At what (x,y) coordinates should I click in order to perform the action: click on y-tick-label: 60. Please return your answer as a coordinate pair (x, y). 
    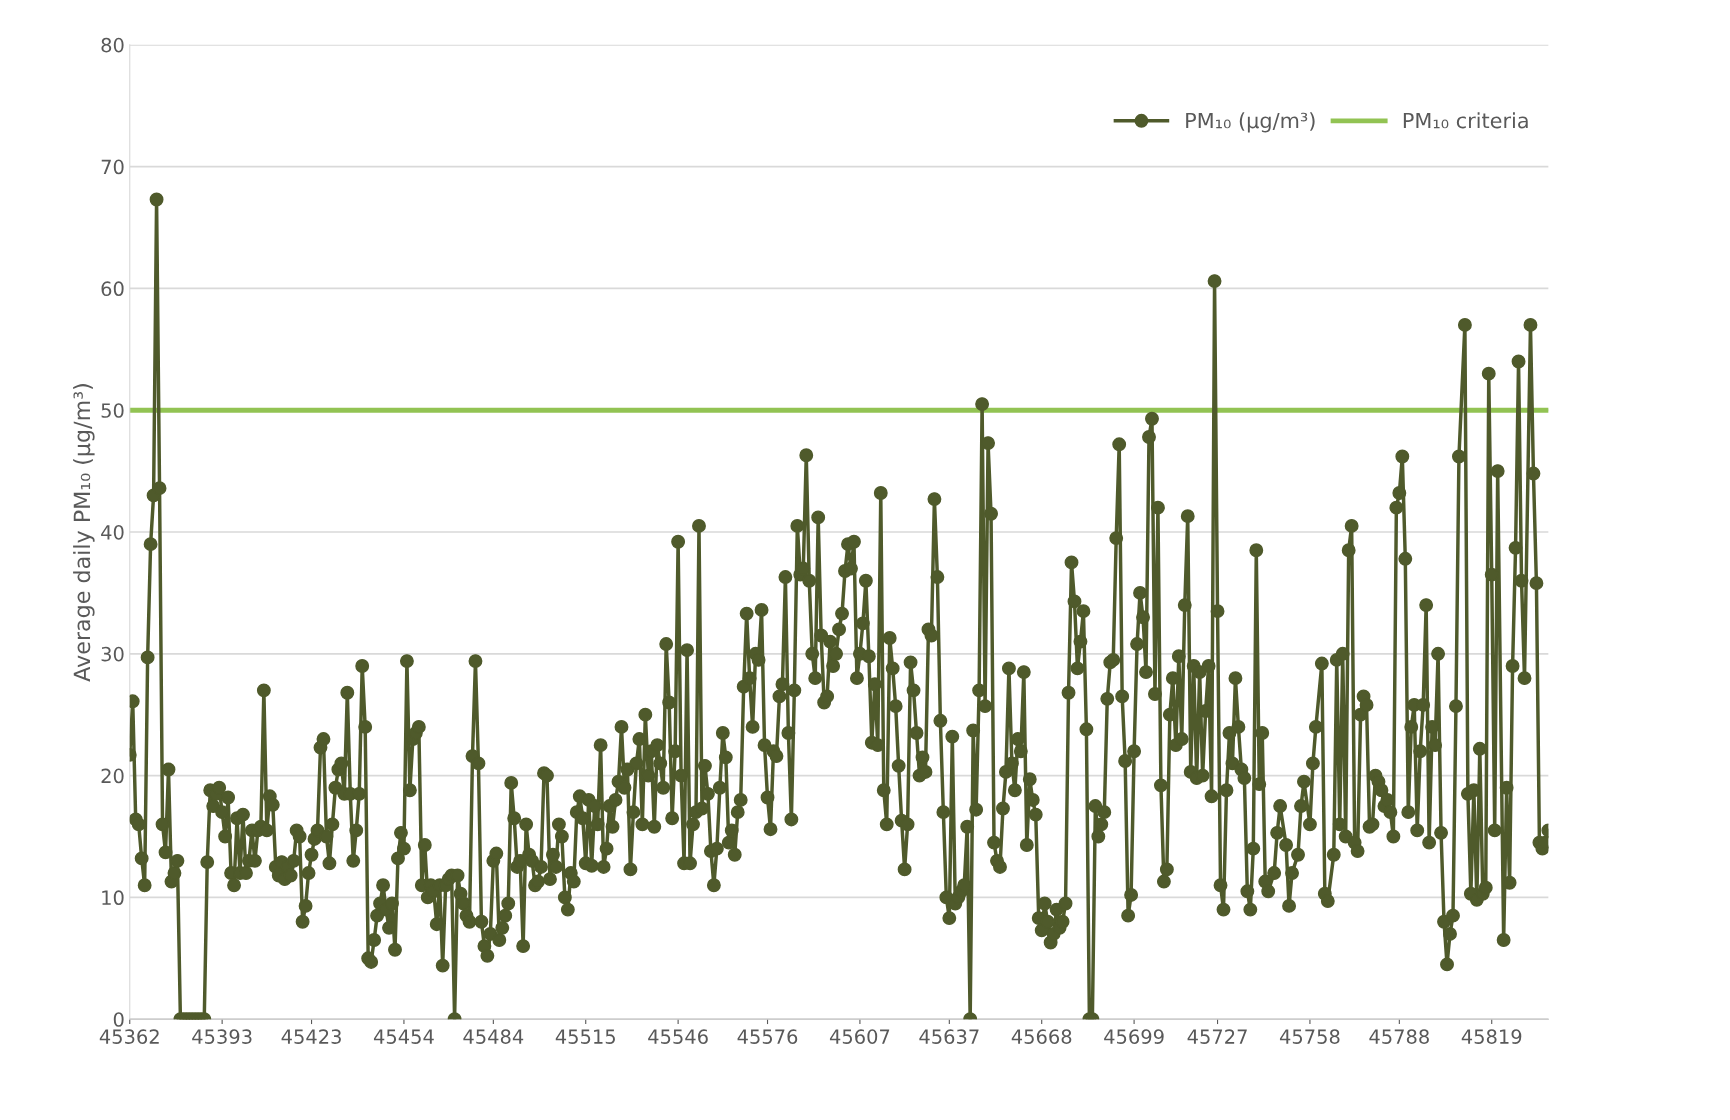
    Looking at the image, I should click on (112, 289).